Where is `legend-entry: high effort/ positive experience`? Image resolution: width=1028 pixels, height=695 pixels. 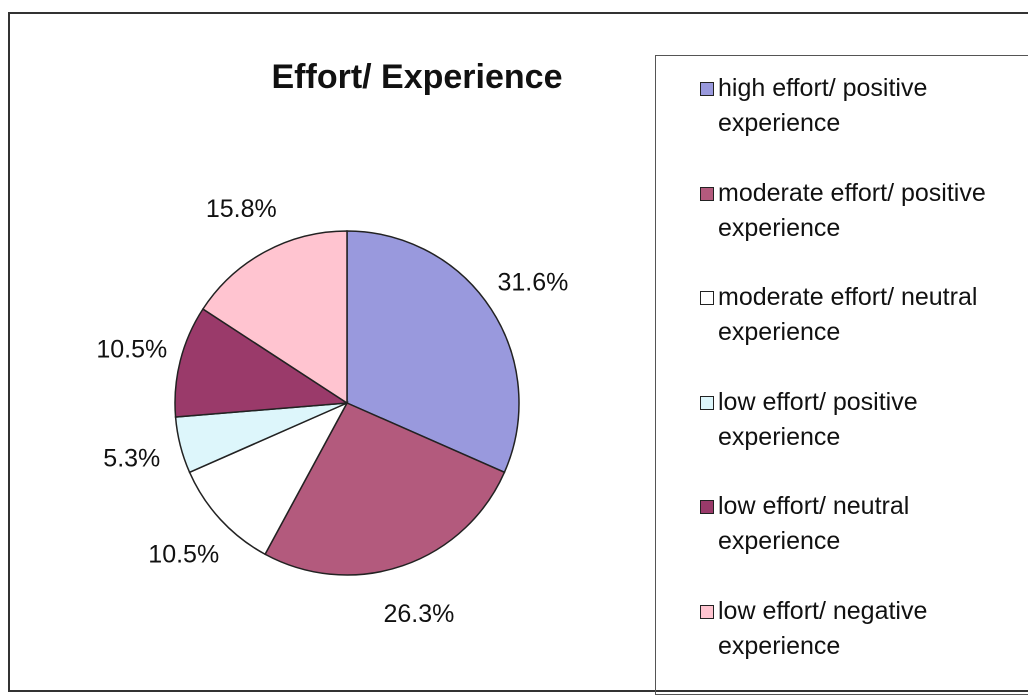 legend-entry: high effort/ positive experience is located at coordinates (860, 106).